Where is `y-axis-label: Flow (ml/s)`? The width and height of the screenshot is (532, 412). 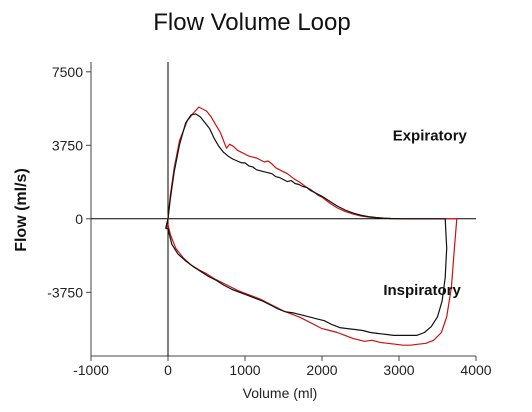 y-axis-label: Flow (ml/s) is located at coordinates (21, 210).